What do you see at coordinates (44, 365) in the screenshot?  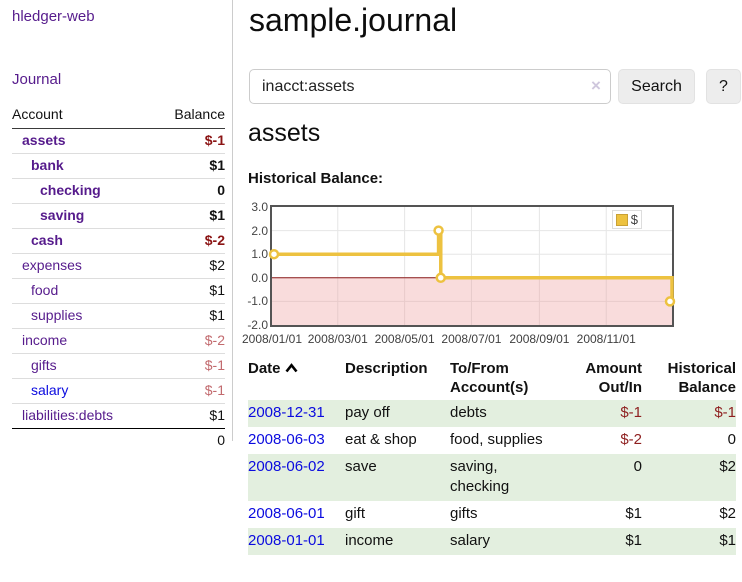 I see `account-link: gifts` at bounding box center [44, 365].